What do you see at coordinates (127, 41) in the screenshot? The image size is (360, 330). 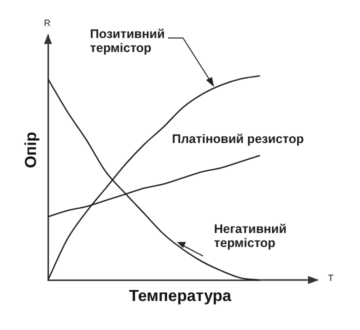 I see `text: Позитивний термістор` at bounding box center [127, 41].